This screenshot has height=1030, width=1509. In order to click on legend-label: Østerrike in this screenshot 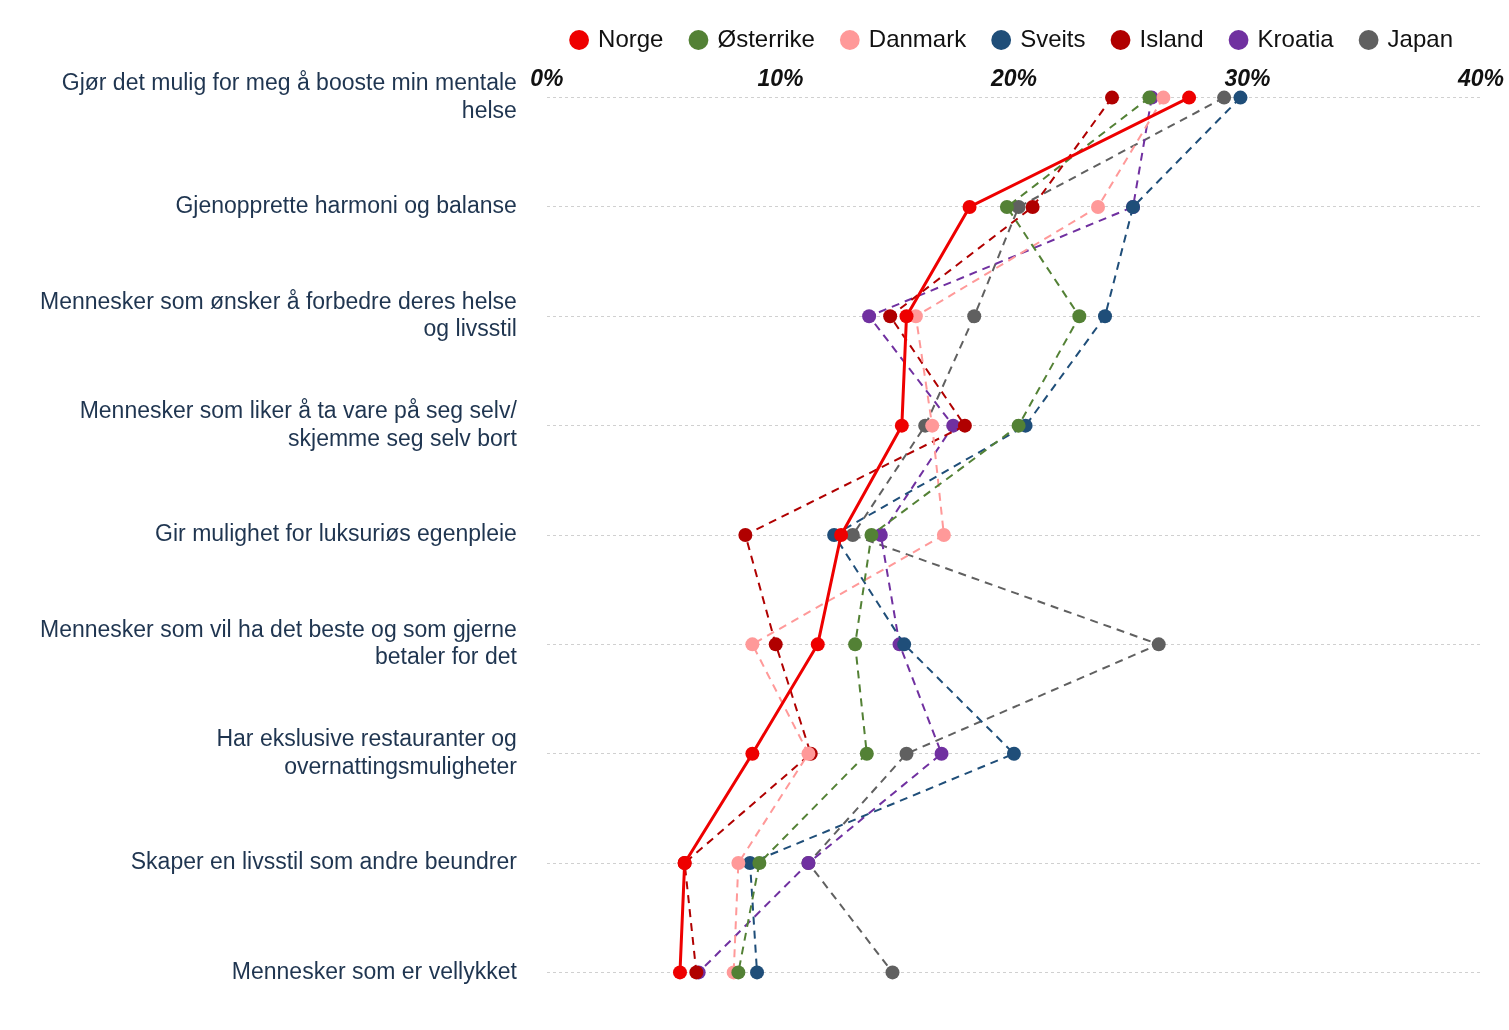, I will do `click(766, 38)`.